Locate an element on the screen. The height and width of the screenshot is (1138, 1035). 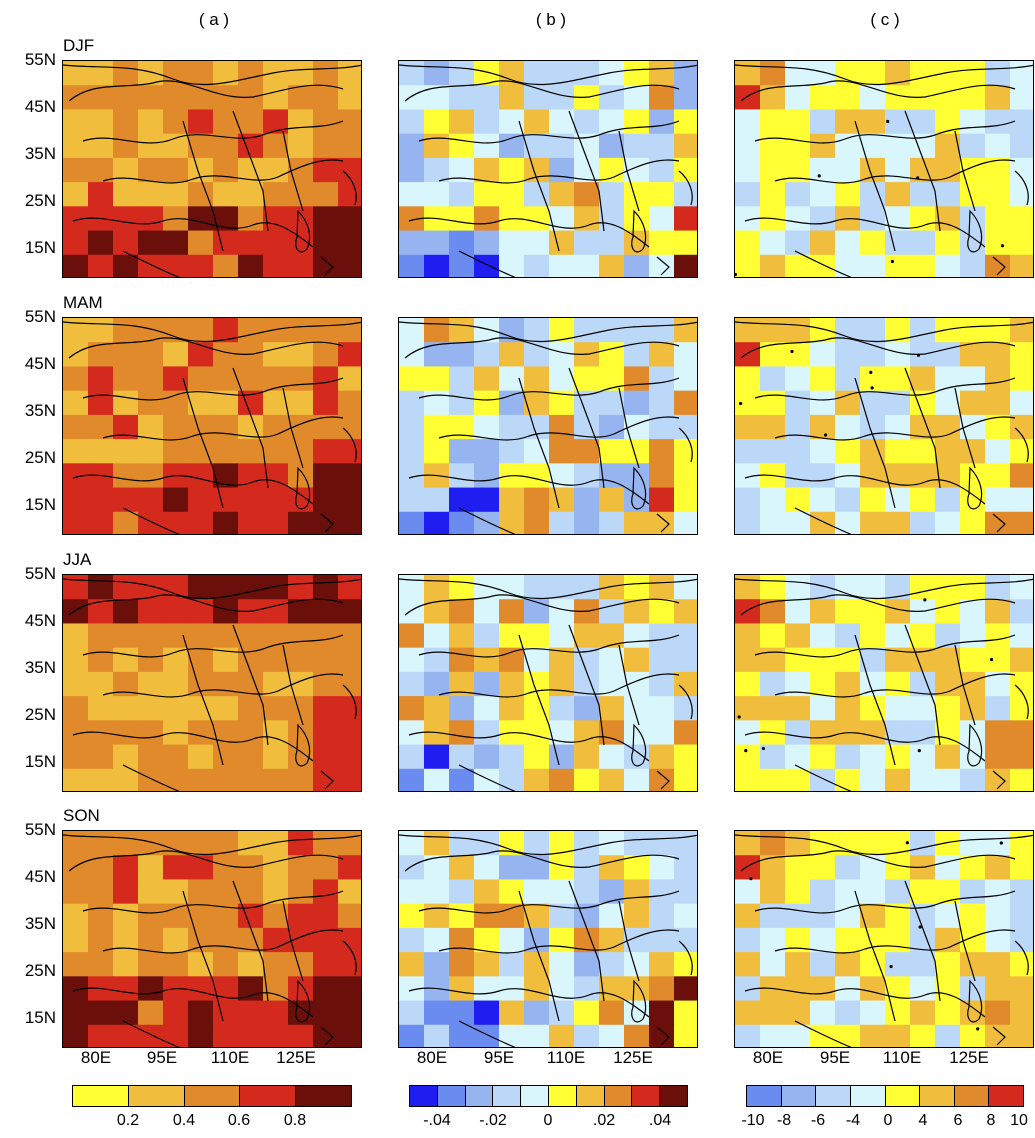
colorbar-b-label-4: .04 is located at coordinates (660, 1120).